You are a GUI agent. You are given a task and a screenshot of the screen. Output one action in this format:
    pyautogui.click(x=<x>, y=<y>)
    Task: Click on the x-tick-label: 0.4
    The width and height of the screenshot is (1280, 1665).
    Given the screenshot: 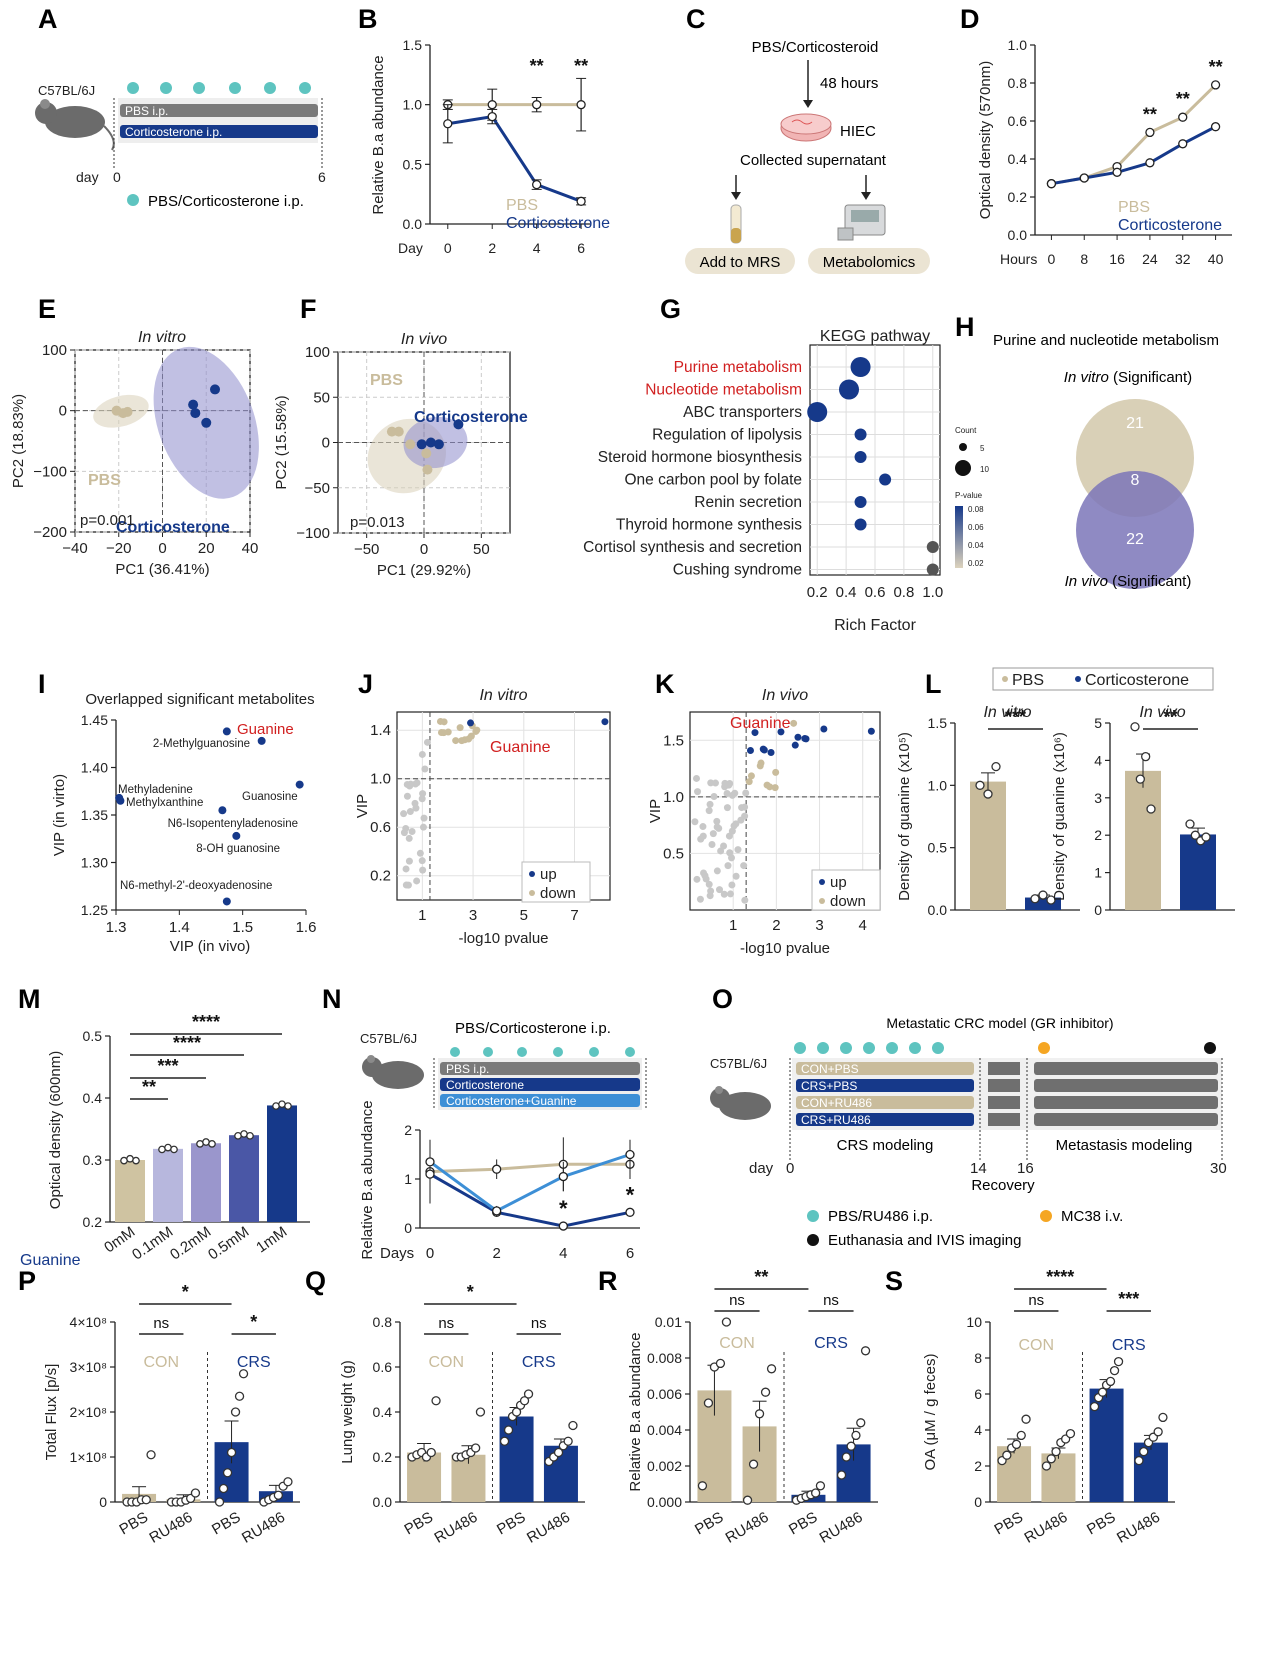 What is the action you would take?
    pyautogui.click(x=846, y=592)
    